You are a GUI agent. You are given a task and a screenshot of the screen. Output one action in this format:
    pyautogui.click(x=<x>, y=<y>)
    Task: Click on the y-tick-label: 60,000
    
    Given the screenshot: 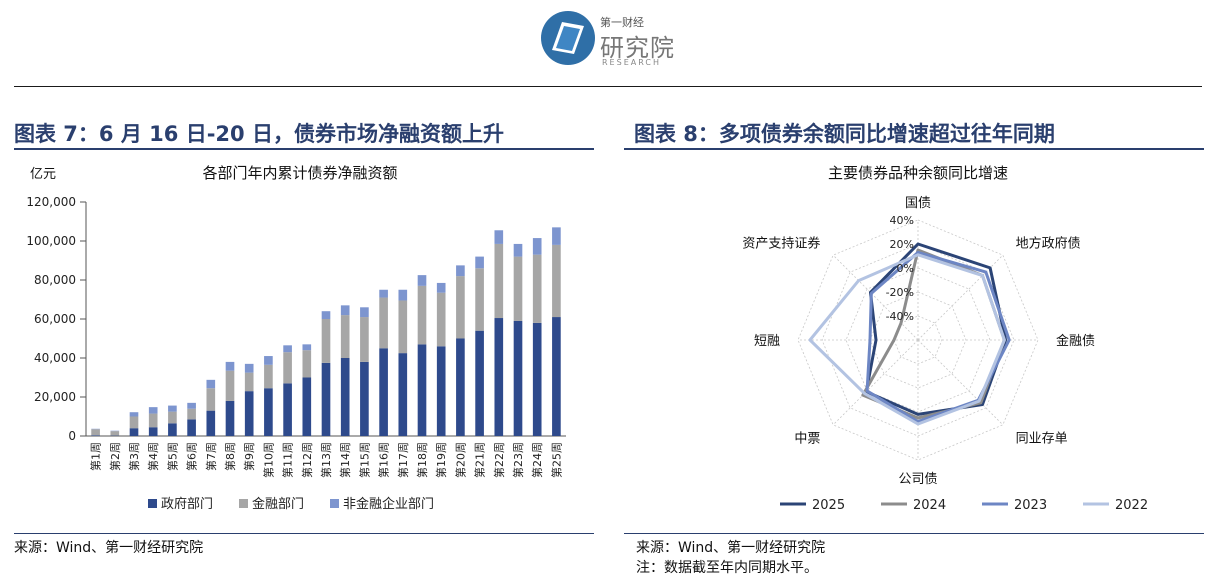 What is the action you would take?
    pyautogui.click(x=55, y=319)
    